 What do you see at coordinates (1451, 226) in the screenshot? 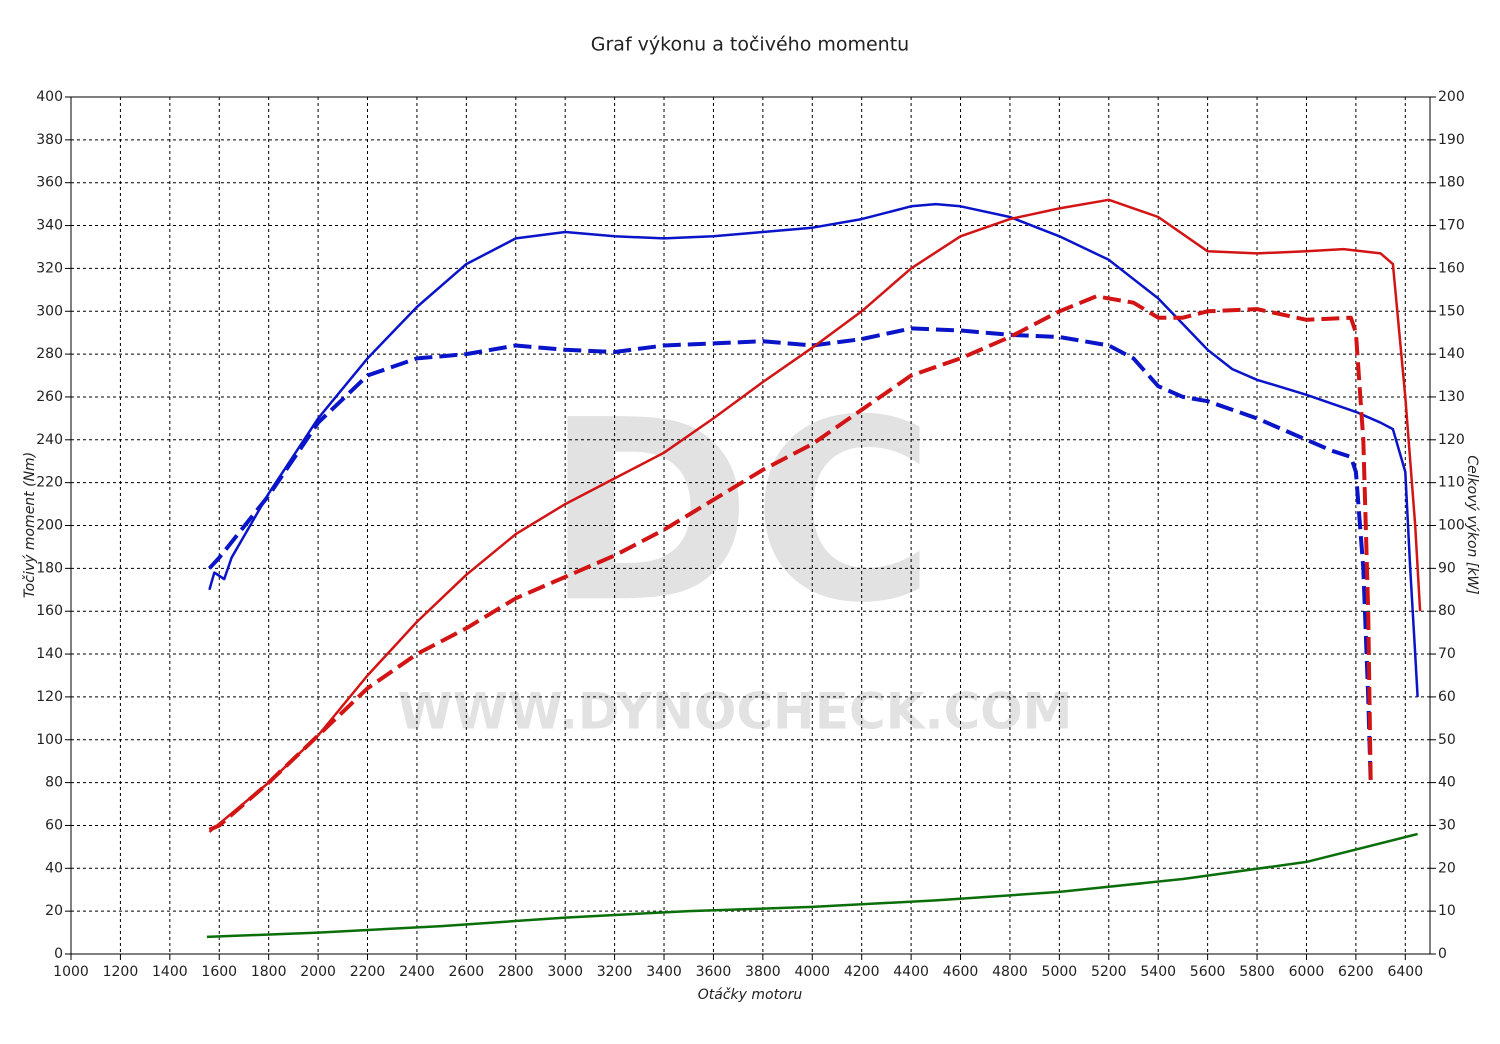
I see `y2-tick-label: 170` at bounding box center [1451, 226].